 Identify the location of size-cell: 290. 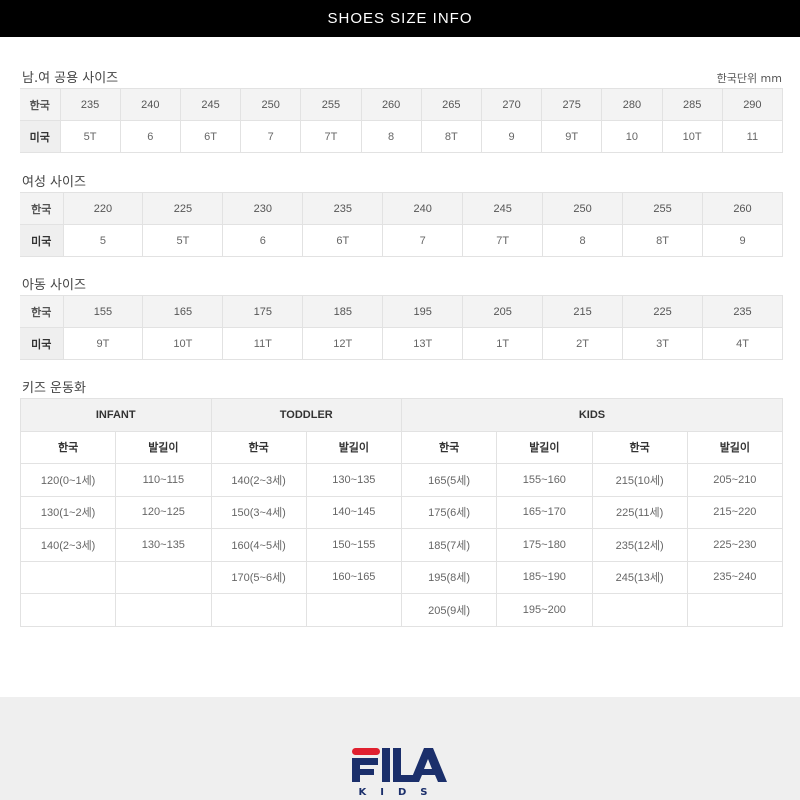
(752, 104).